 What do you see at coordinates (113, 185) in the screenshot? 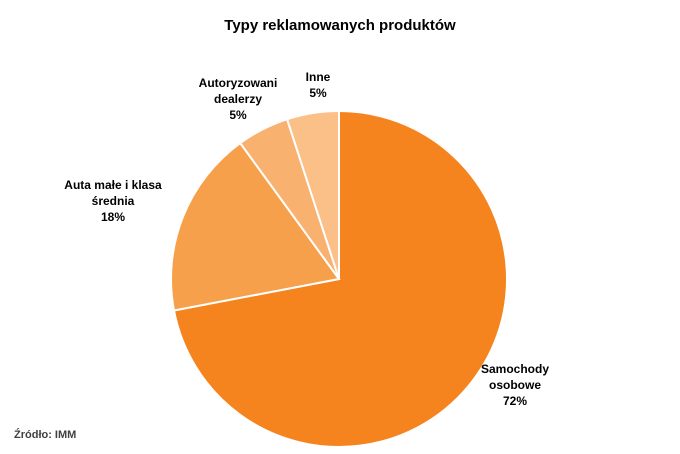
I see `slice-category-label: Auta małe i klasa` at bounding box center [113, 185].